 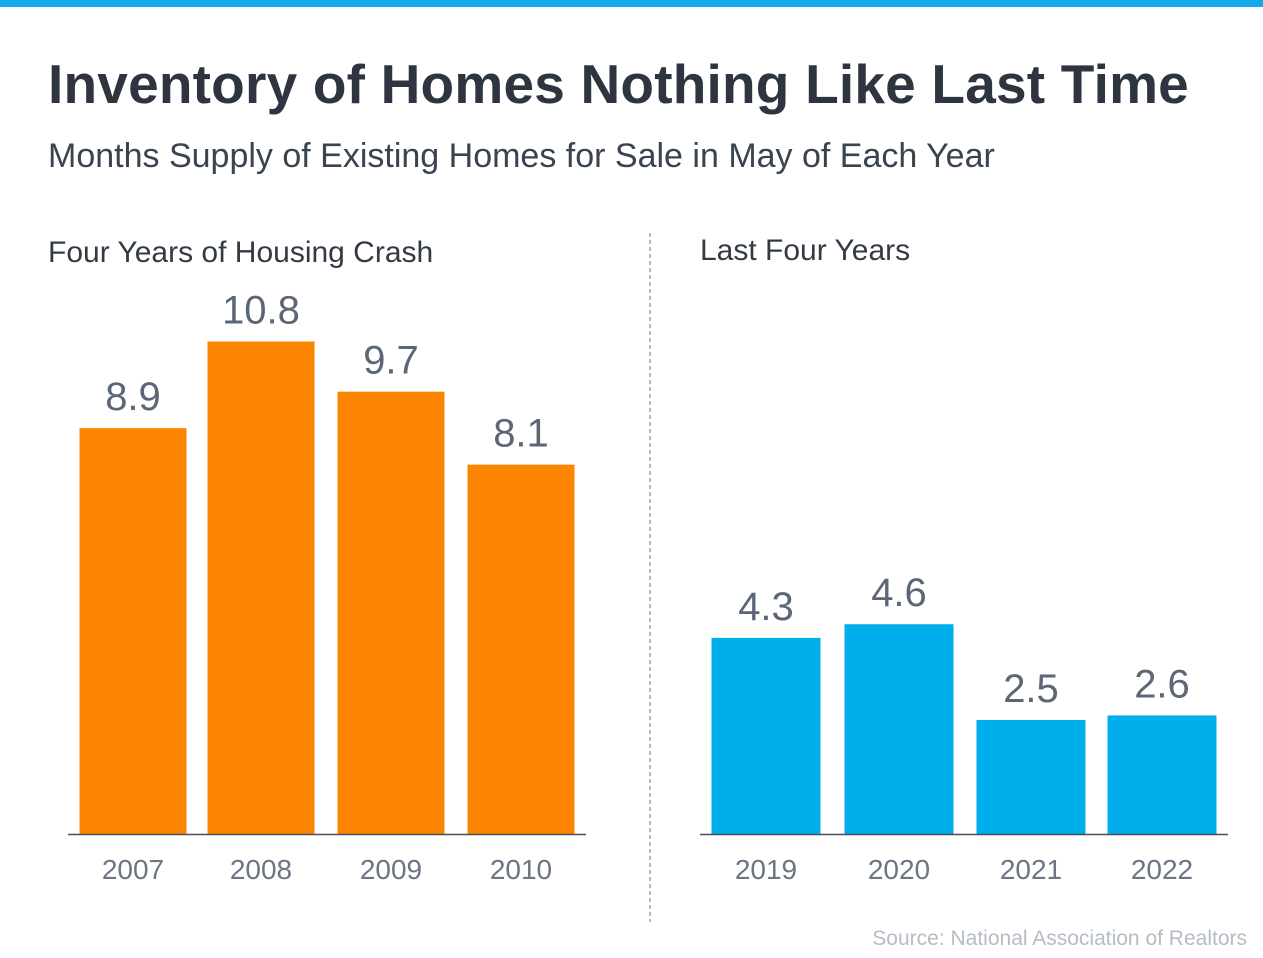 I want to click on data-label-2007: 8.9, so click(x=133, y=397).